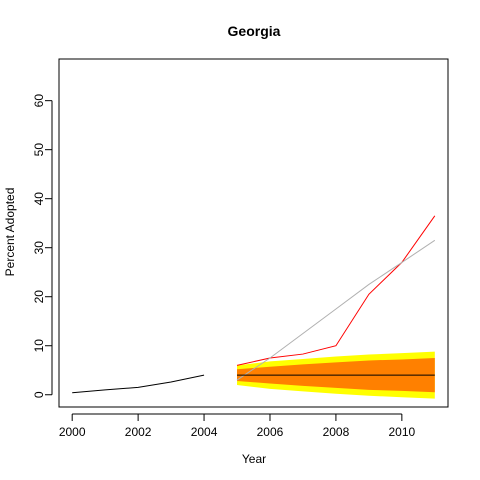  What do you see at coordinates (138, 432) in the screenshot?
I see `x-tick-label-2002: 2002` at bounding box center [138, 432].